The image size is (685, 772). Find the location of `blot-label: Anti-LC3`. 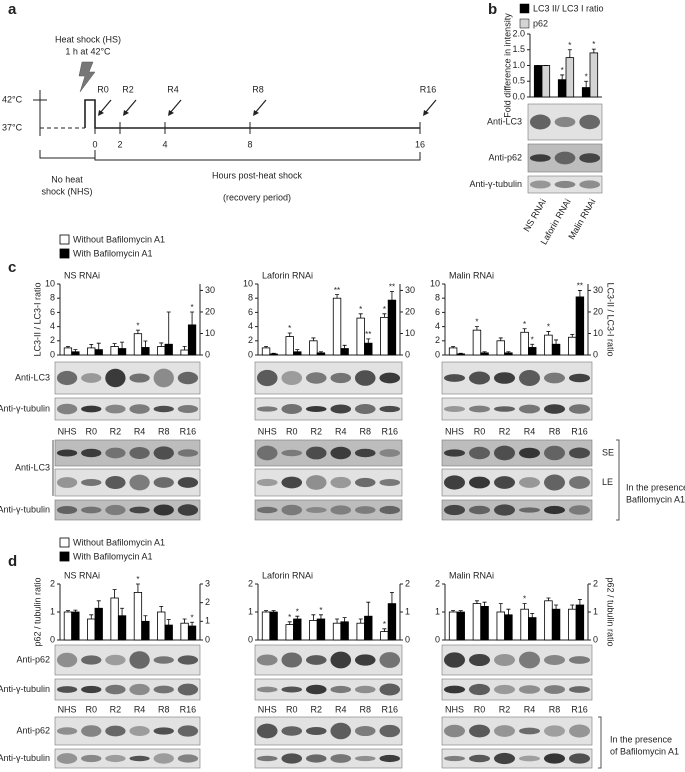

blot-label: Anti-LC3 is located at coordinates (504, 121).